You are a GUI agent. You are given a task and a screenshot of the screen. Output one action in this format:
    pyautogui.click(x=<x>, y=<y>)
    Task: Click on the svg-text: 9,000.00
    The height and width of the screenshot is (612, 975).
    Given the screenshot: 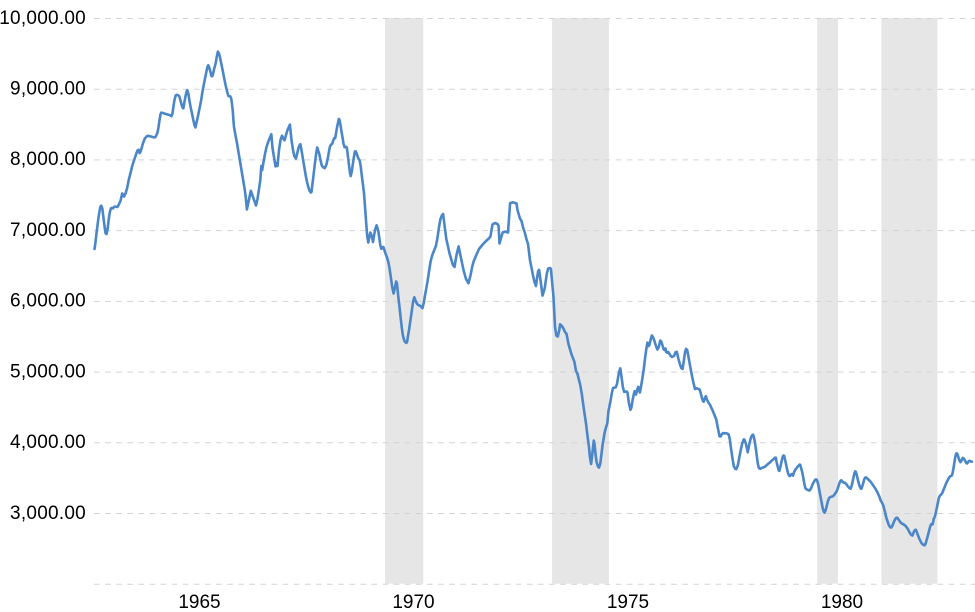 What is the action you would take?
    pyautogui.click(x=48, y=89)
    